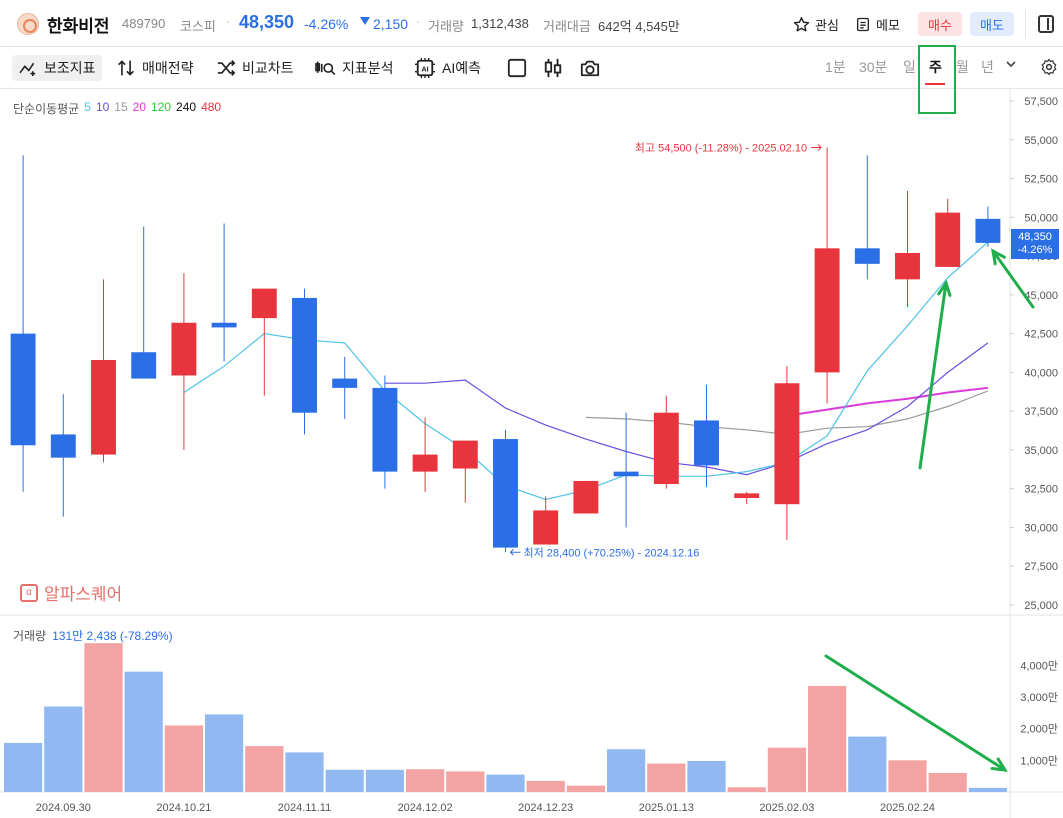  I want to click on current-price-tag: 48,350 -4.26%, so click(1035, 244).